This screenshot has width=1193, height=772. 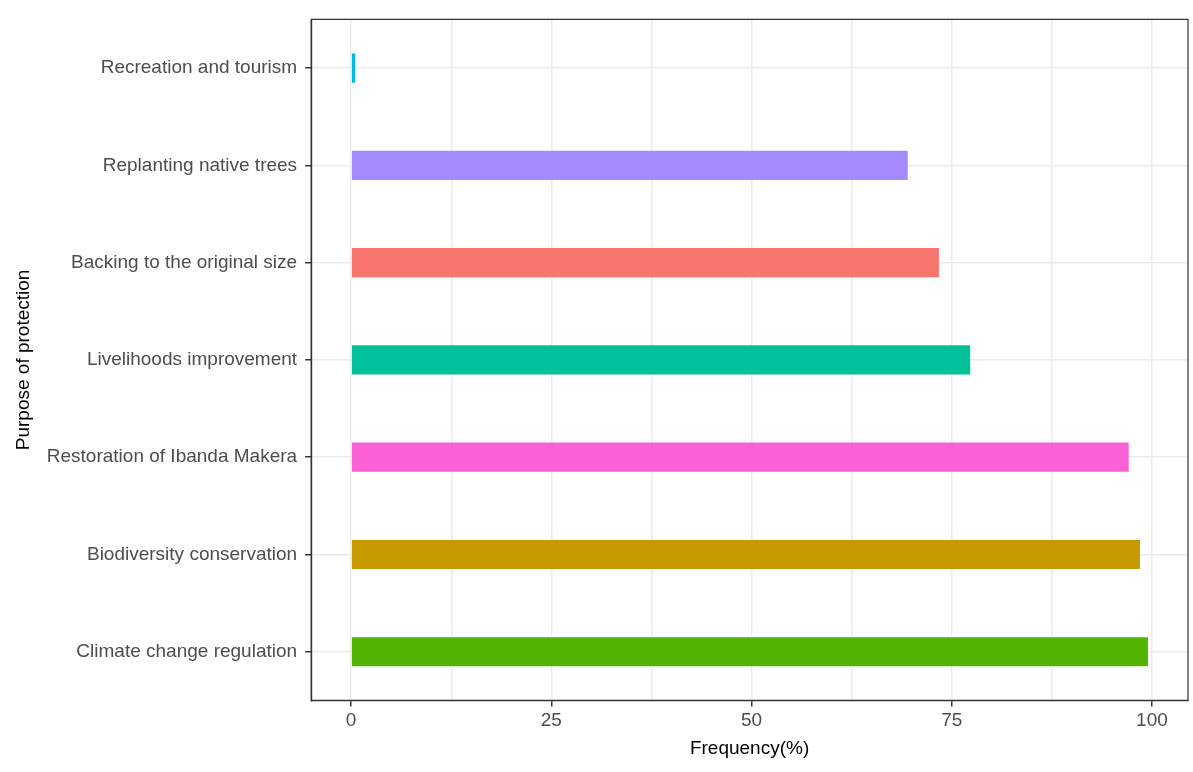 I want to click on y-axis-title: Purpose of protection, so click(x=22, y=360).